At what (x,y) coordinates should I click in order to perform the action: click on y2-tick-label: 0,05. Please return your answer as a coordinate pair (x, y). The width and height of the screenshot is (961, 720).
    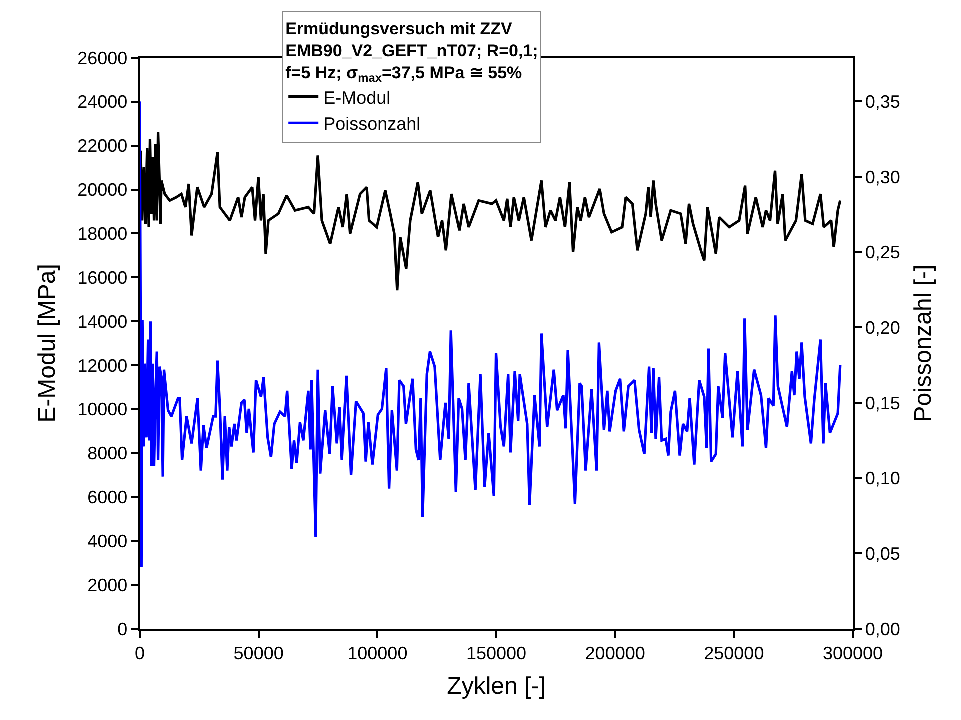
    Looking at the image, I should click on (882, 554).